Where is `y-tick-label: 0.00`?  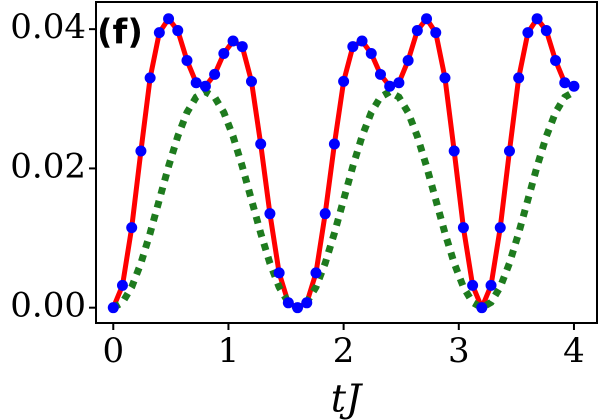 y-tick-label: 0.00 is located at coordinates (48, 306).